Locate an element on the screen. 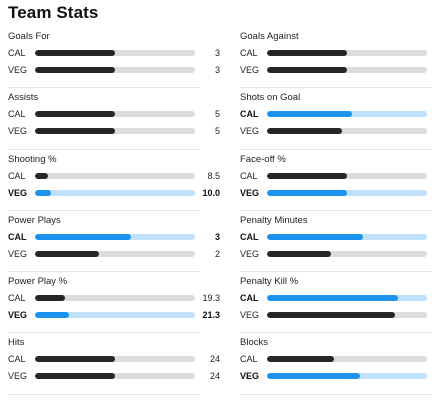  stat-label: Hits is located at coordinates (16, 343).